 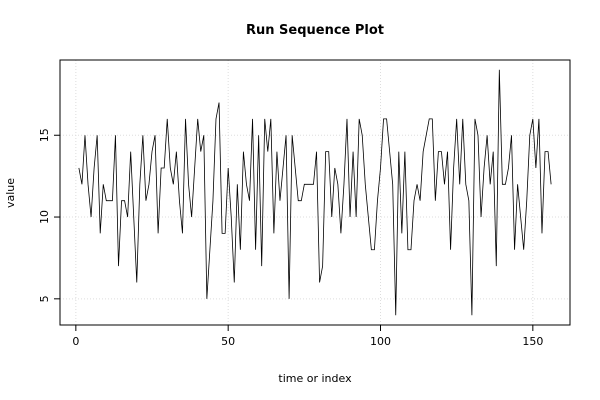 I want to click on y-tick-label: 10, so click(x=44, y=217).